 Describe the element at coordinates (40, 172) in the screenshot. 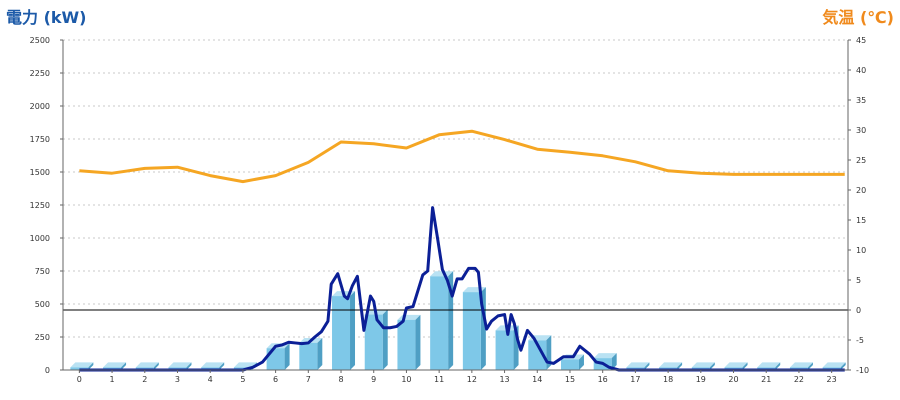

I see `left-tick-label: 1500` at that location.